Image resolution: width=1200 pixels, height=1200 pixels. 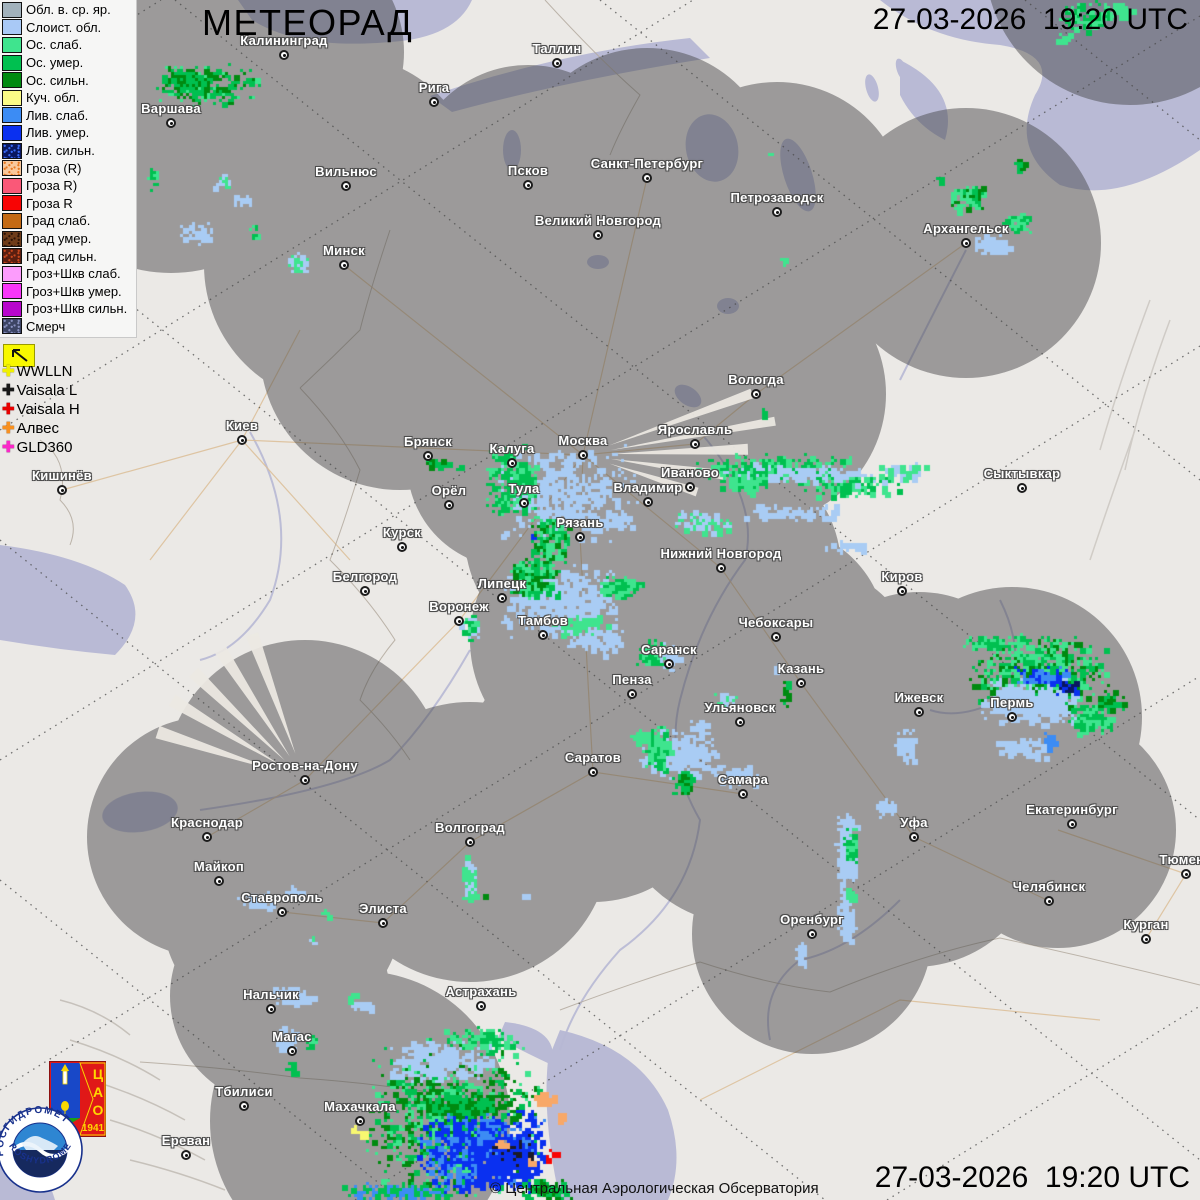 What do you see at coordinates (55, 63) in the screenshot?
I see `legend-label: Ос. умер.` at bounding box center [55, 63].